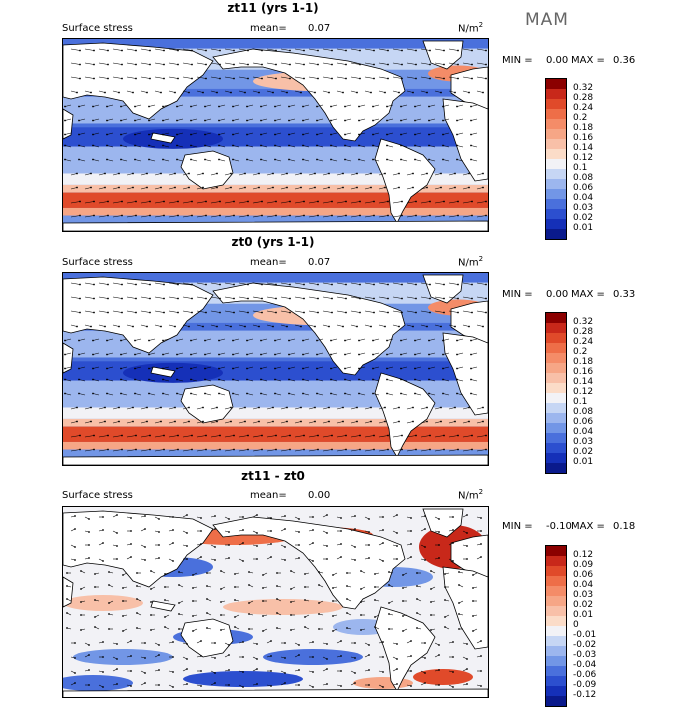  What do you see at coordinates (557, 294) in the screenshot?
I see `min-value-2: 0.00` at bounding box center [557, 294].